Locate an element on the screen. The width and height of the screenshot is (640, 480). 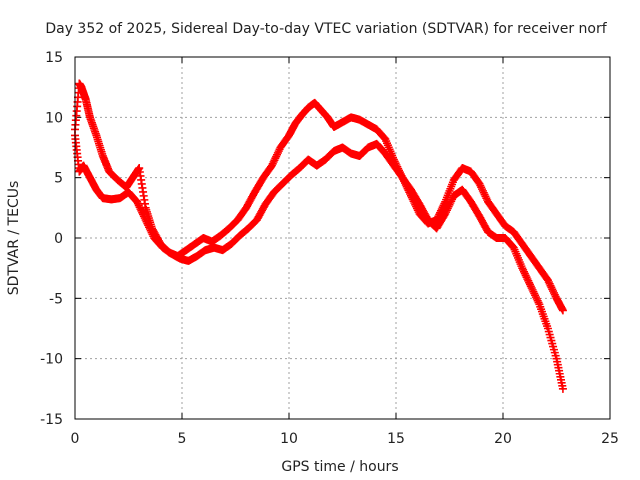
x-tick-label: 15 is located at coordinates (396, 439).